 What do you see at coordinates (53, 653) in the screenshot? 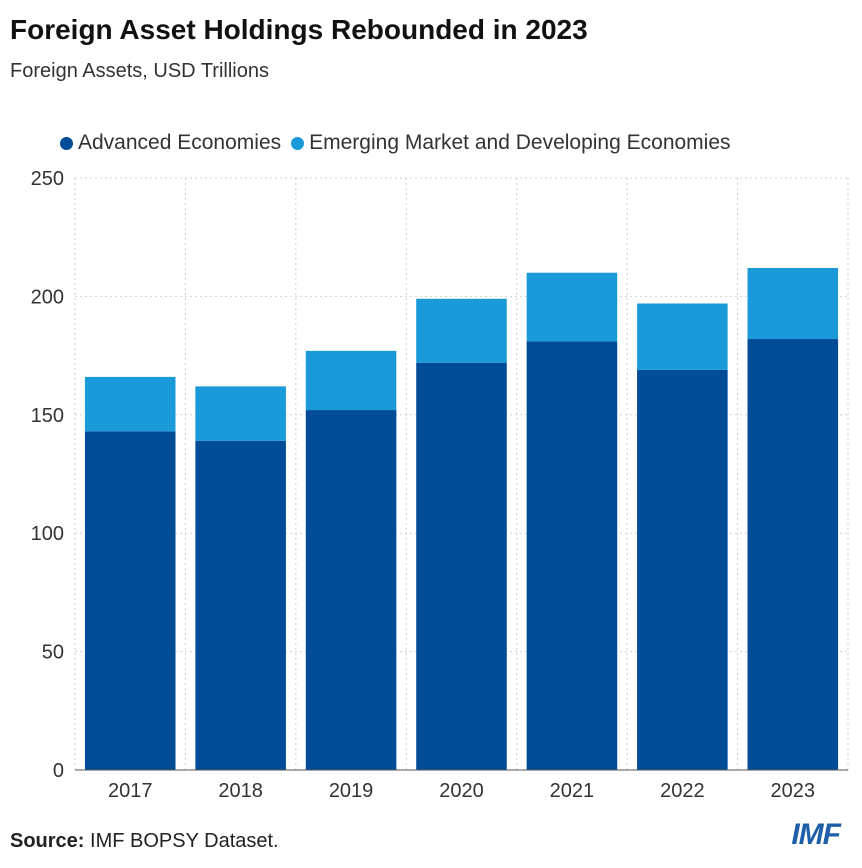
I see `y-tick-label: 50` at bounding box center [53, 653].